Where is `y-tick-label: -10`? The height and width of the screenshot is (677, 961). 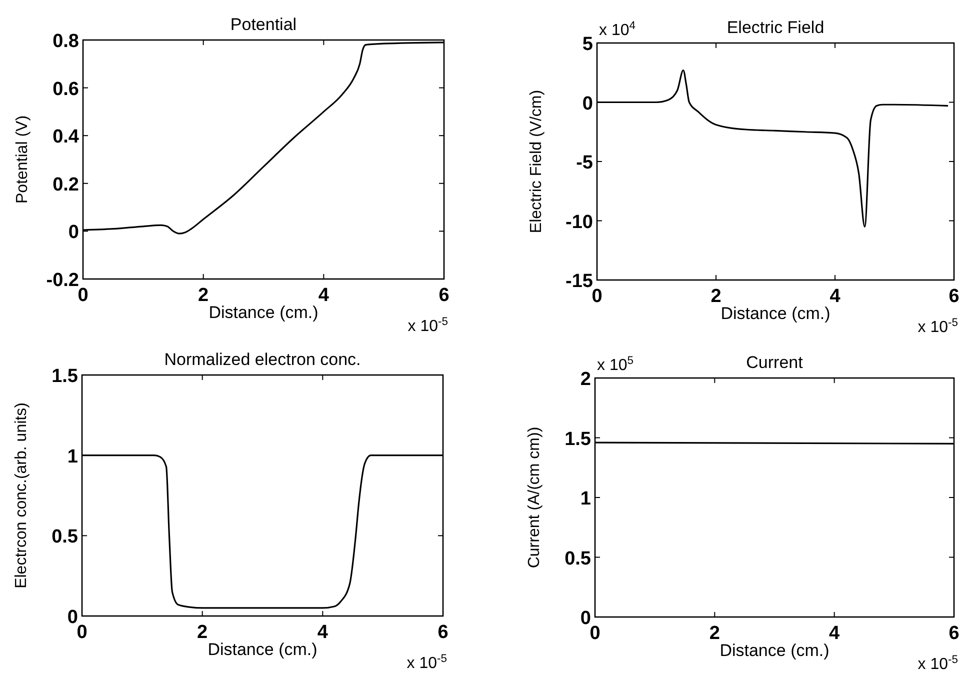 y-tick-label: -10 is located at coordinates (579, 222).